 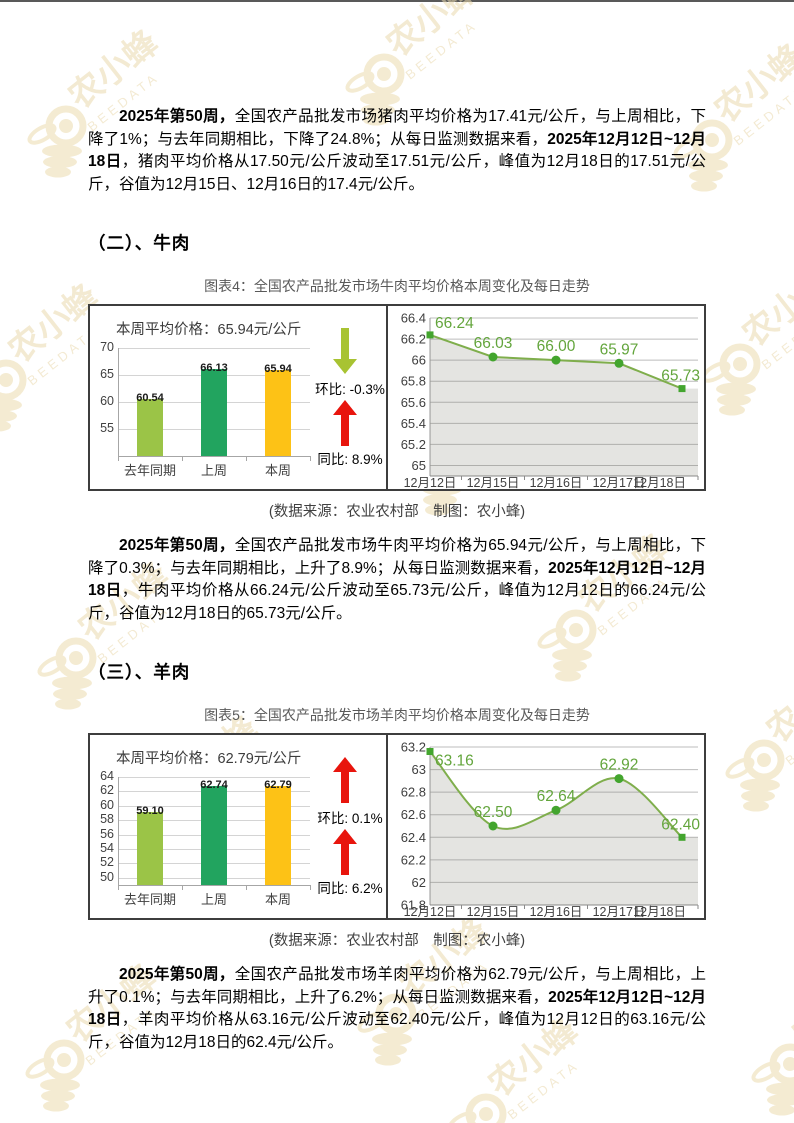 I want to click on pork-period-label: 2025年12月12日~12月18日, so click(x=397, y=150).